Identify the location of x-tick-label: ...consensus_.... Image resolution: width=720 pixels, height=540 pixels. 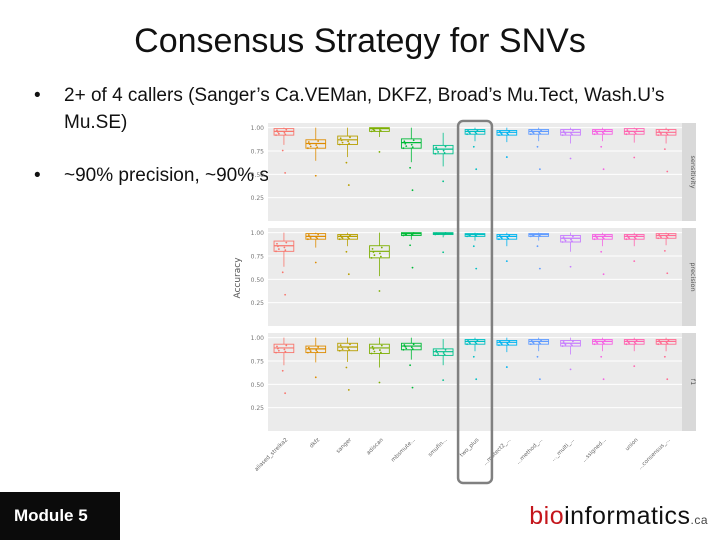
(654, 454).